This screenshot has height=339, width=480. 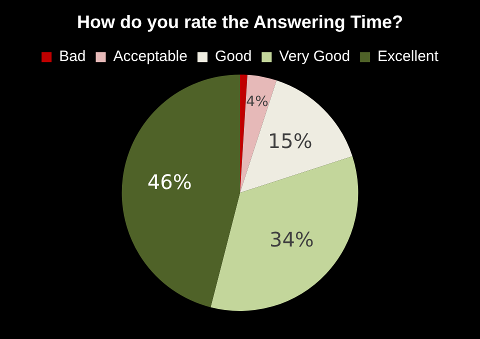 I want to click on legend-label: Good, so click(x=233, y=57).